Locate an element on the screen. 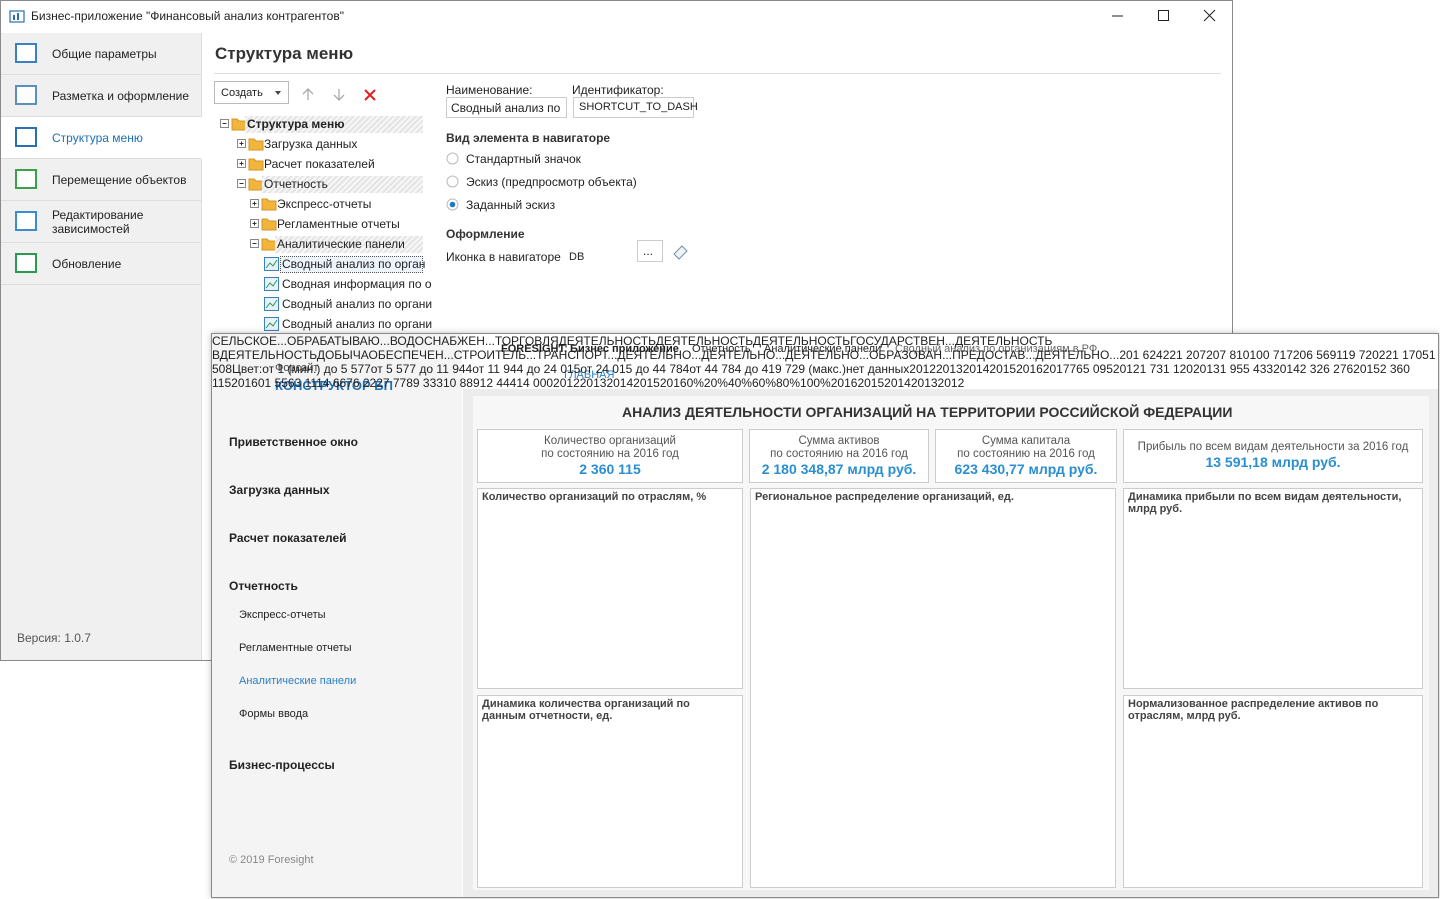 Image resolution: width=1440 pixels, height=899 pixels. kpi-sublabel: по состоянию на 2016 год is located at coordinates (610, 453).